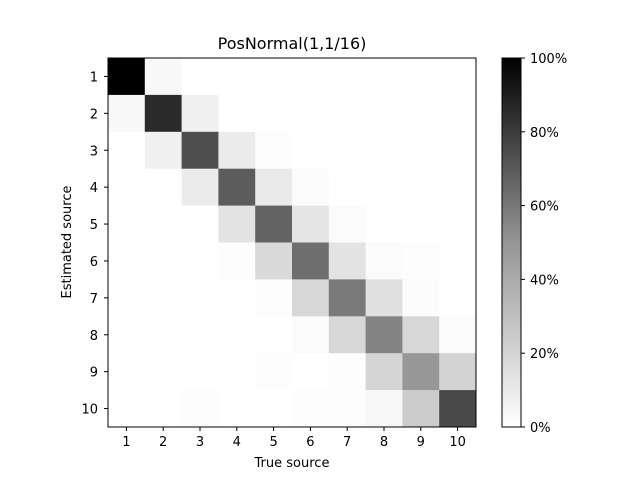  Describe the element at coordinates (94, 188) in the screenshot. I see `y-tick-label: 4` at that location.